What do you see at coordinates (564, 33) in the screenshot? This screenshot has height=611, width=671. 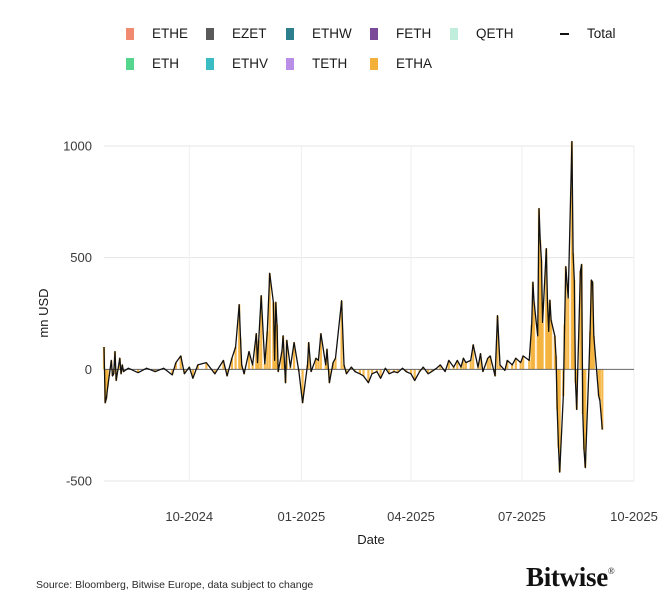 I see `legend-line` at bounding box center [564, 33].